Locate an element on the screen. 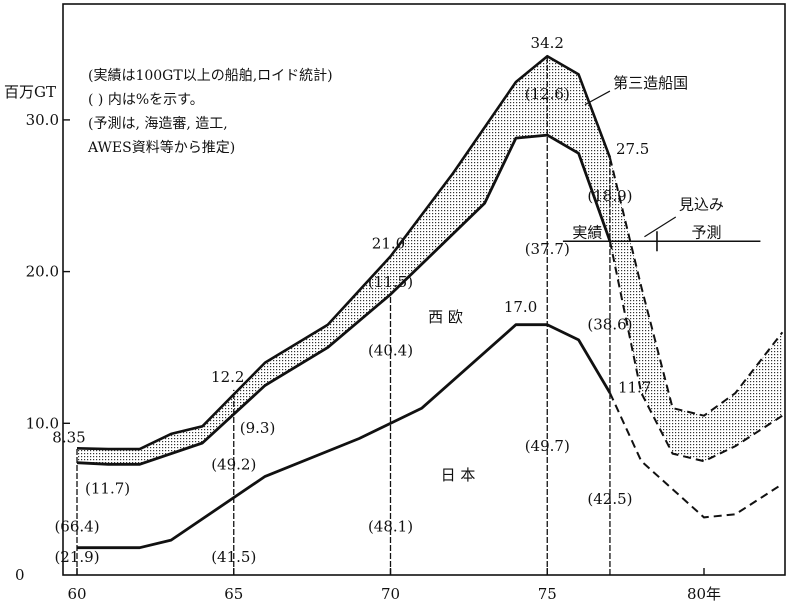  x-tick-label: 70 is located at coordinates (390, 594).